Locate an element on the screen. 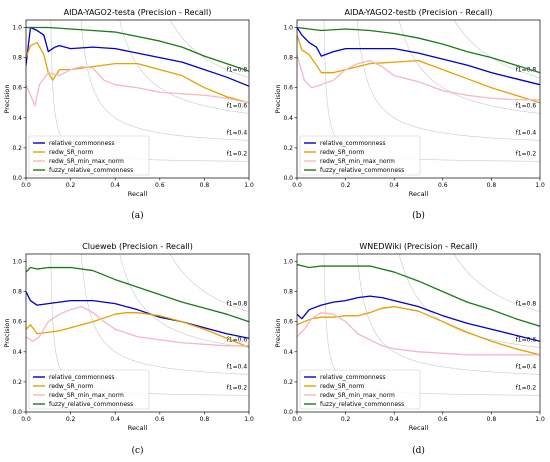 The image size is (550, 462). iso-f1-curves is located at coordinates (149, 325).